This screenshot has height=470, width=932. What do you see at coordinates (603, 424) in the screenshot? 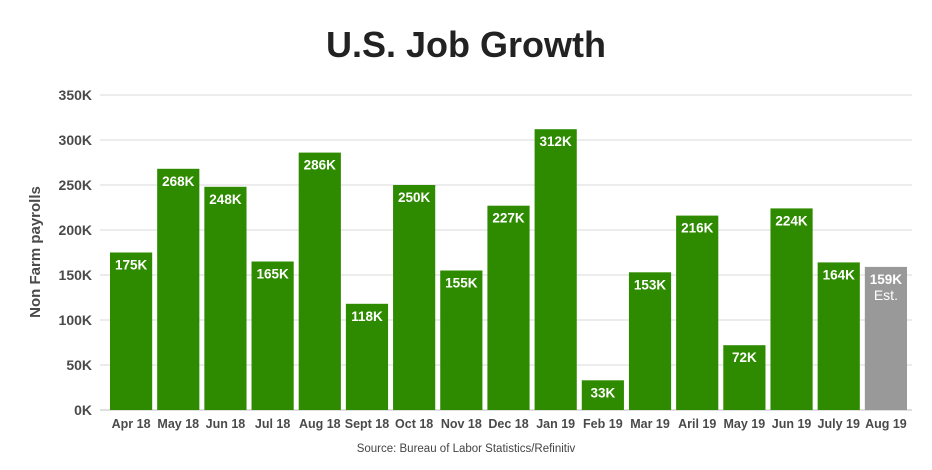
I see `x-tick-label: Feb 19` at bounding box center [603, 424].